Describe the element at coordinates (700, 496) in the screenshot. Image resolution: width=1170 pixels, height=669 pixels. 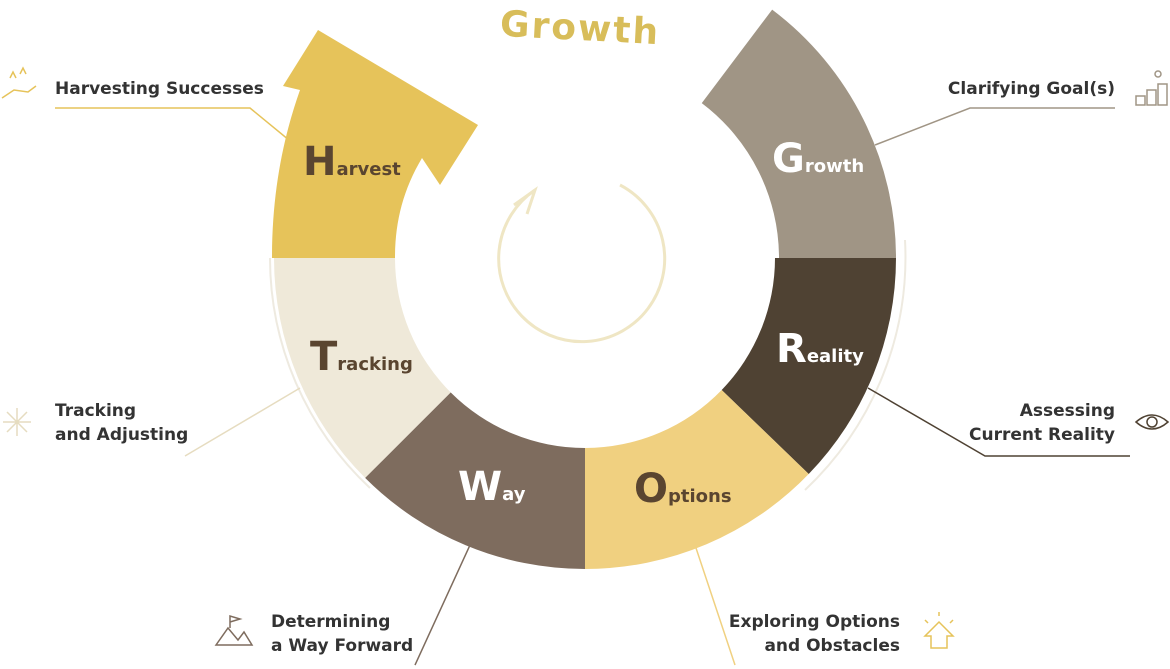
I see `segment-rest: ptions` at that location.